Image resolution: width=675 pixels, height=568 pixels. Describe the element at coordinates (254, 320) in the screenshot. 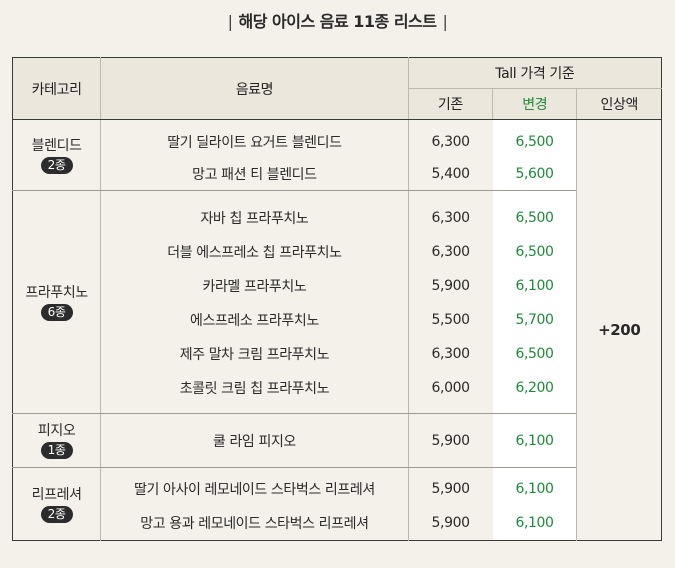

I see `drink-name: 에스프레소 프라푸치노` at that location.